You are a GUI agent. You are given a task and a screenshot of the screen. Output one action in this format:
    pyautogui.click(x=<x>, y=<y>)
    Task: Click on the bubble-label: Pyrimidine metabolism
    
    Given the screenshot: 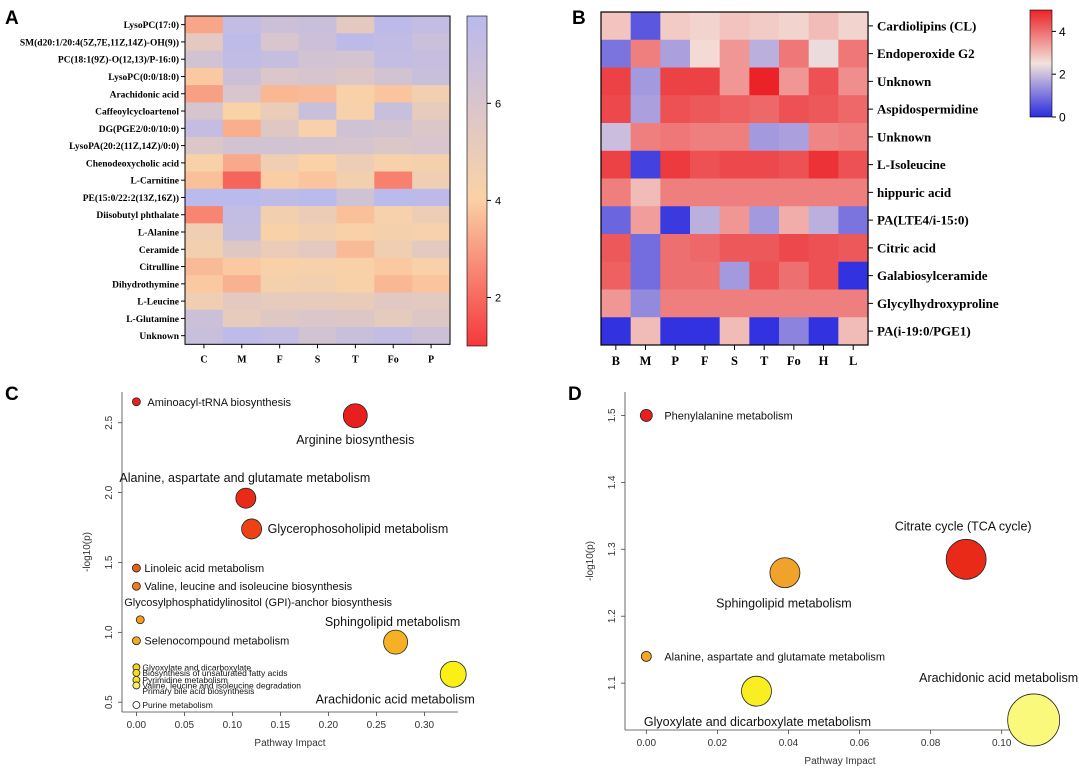 What is the action you would take?
    pyautogui.click(x=185, y=680)
    